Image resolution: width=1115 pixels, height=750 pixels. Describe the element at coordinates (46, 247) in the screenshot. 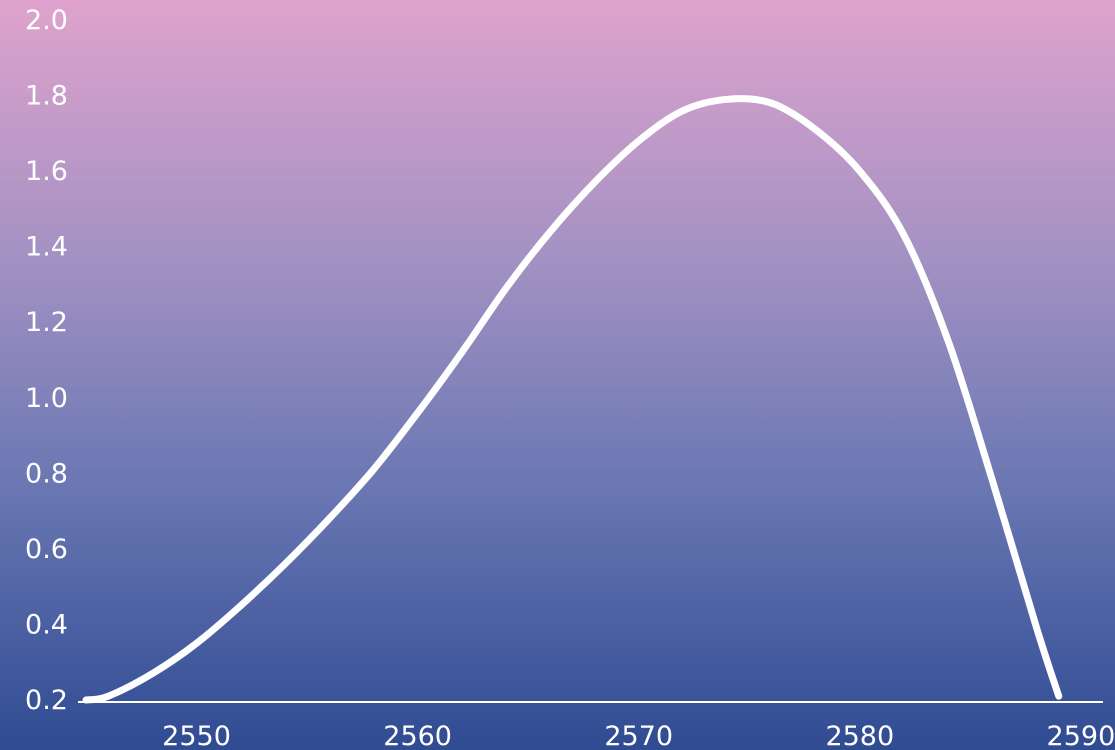

I see `y-tick-label: 1.4` at that location.